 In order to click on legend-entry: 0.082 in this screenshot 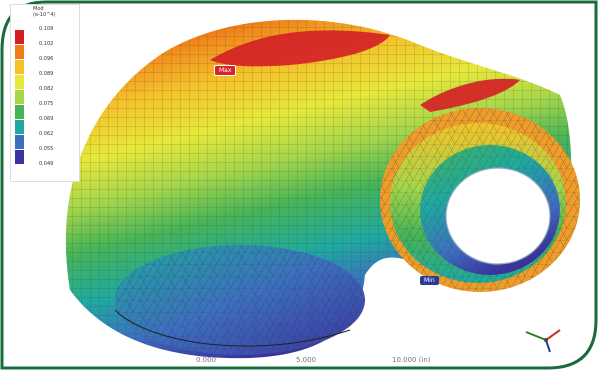, I will do `click(46, 93)`.